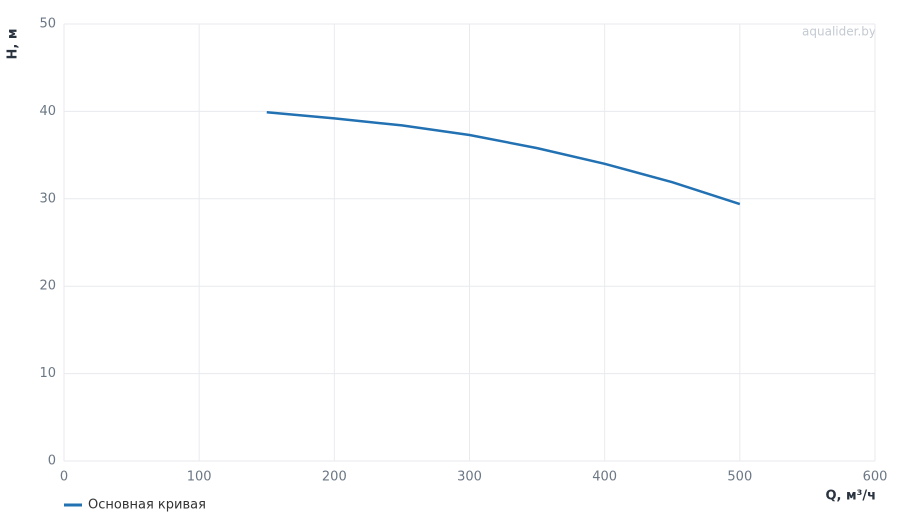  Describe the element at coordinates (47, 111) in the screenshot. I see `y-tick-label: 40` at that location.